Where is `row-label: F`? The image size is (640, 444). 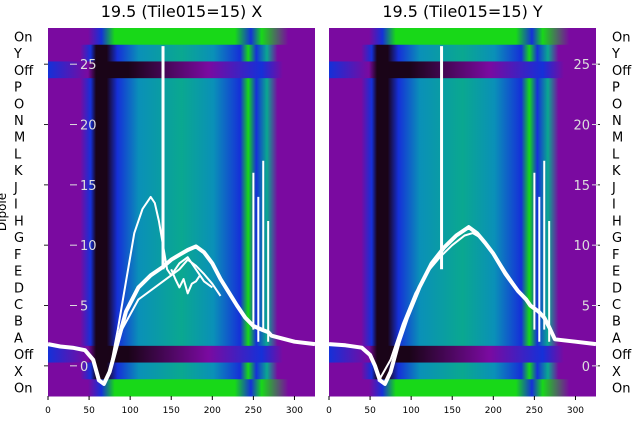 row-label: F is located at coordinates (17, 255).